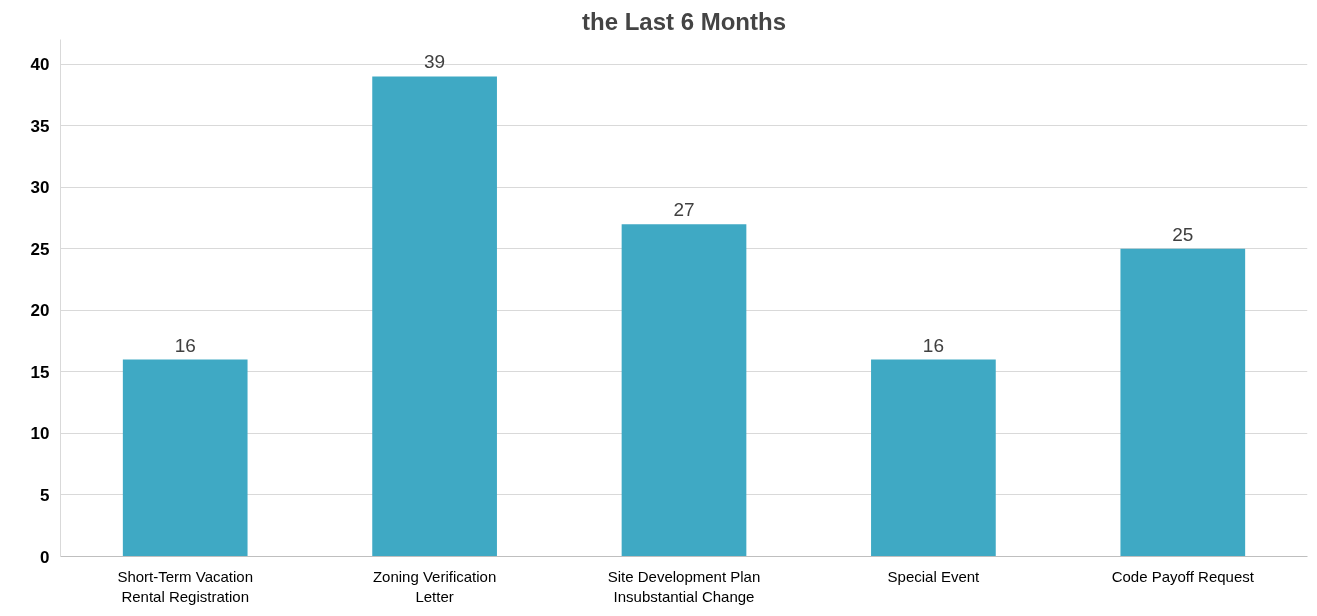 This screenshot has height=616, width=1317. What do you see at coordinates (40, 126) in the screenshot?
I see `y-tick-label: 35` at bounding box center [40, 126].